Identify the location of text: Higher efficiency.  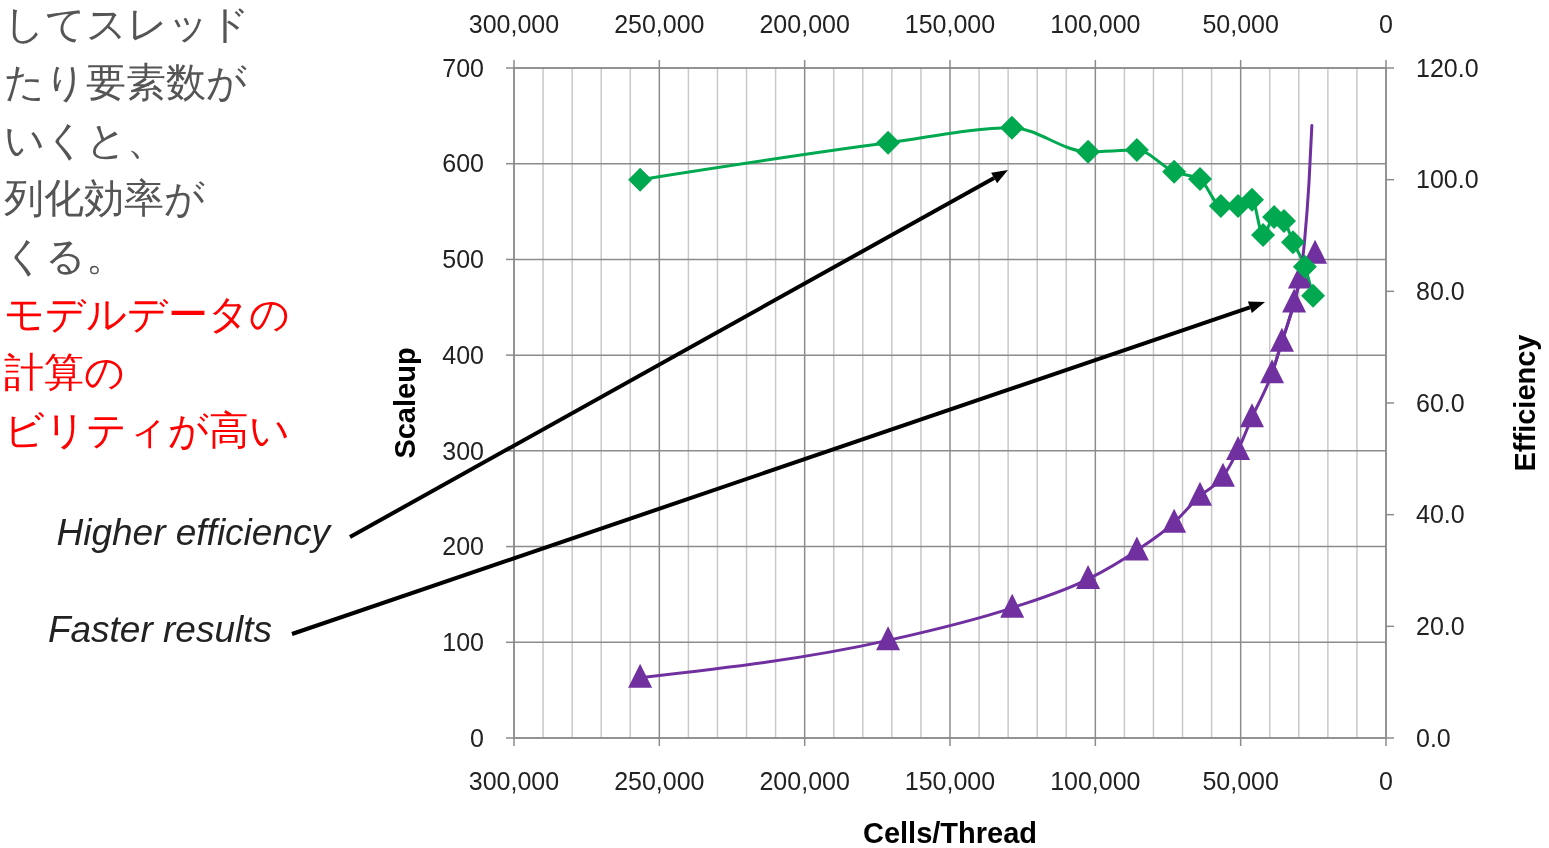
(194, 532).